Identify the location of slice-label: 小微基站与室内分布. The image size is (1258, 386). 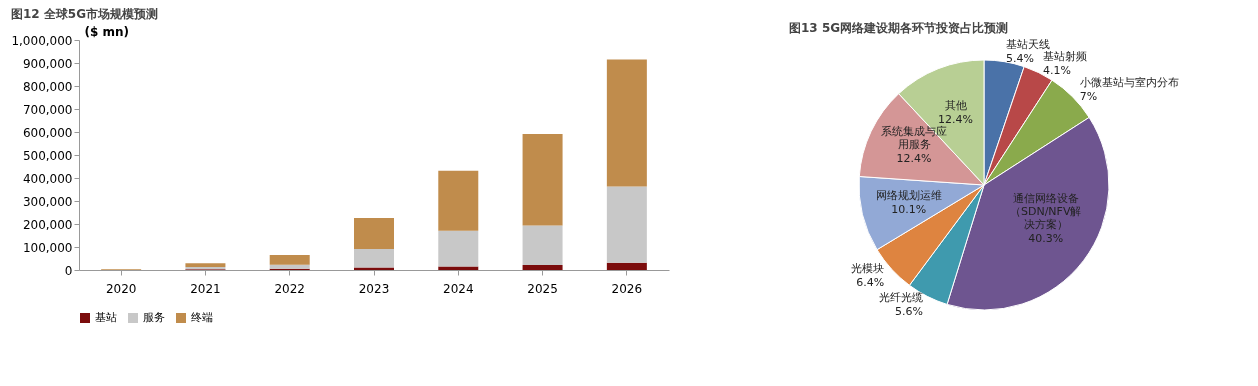
(1129, 82).